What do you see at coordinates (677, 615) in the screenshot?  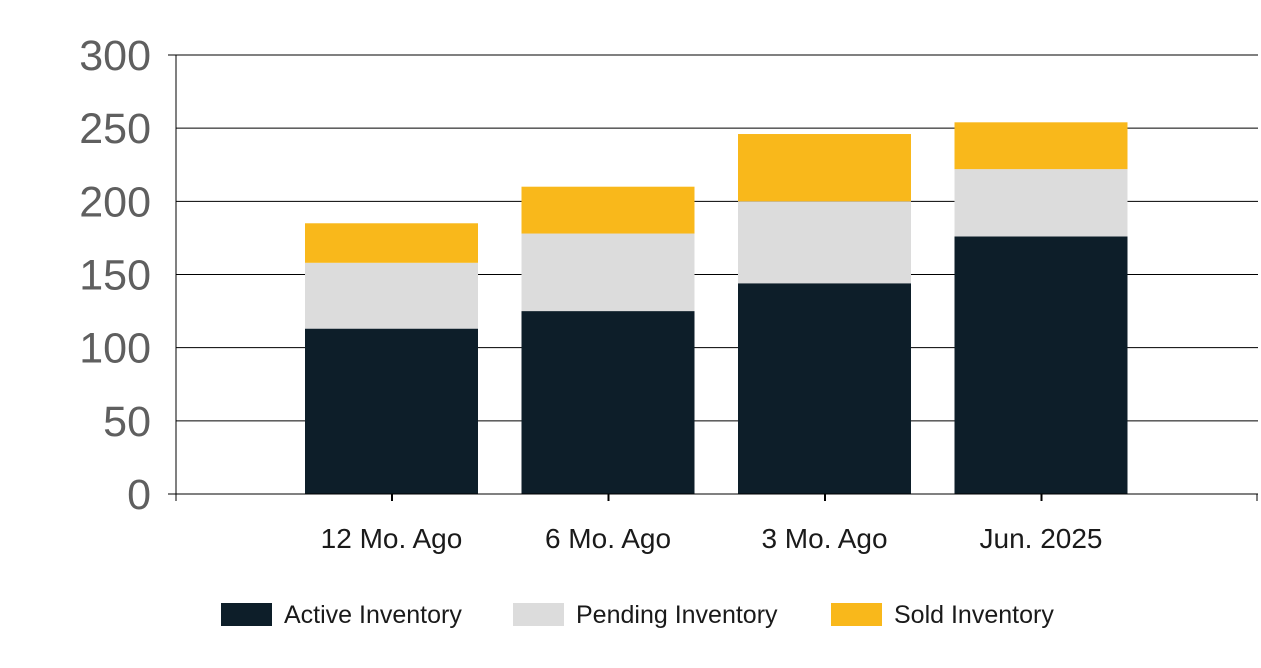 I see `legend-label: Pending Inventory` at bounding box center [677, 615].